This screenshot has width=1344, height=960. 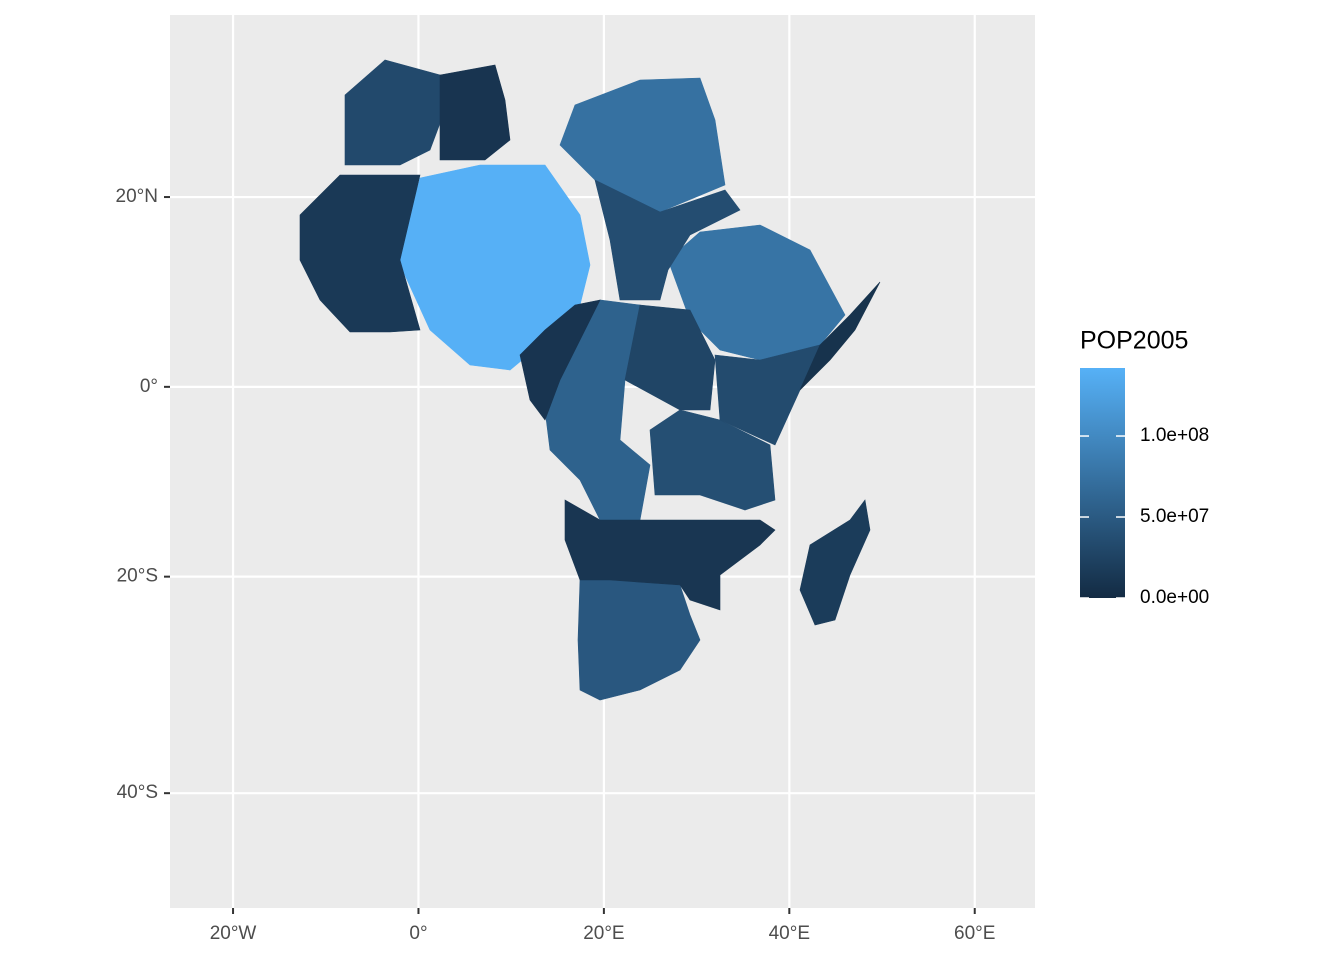 What do you see at coordinates (789, 933) in the screenshot?
I see `x-tick-label: 40°E` at bounding box center [789, 933].